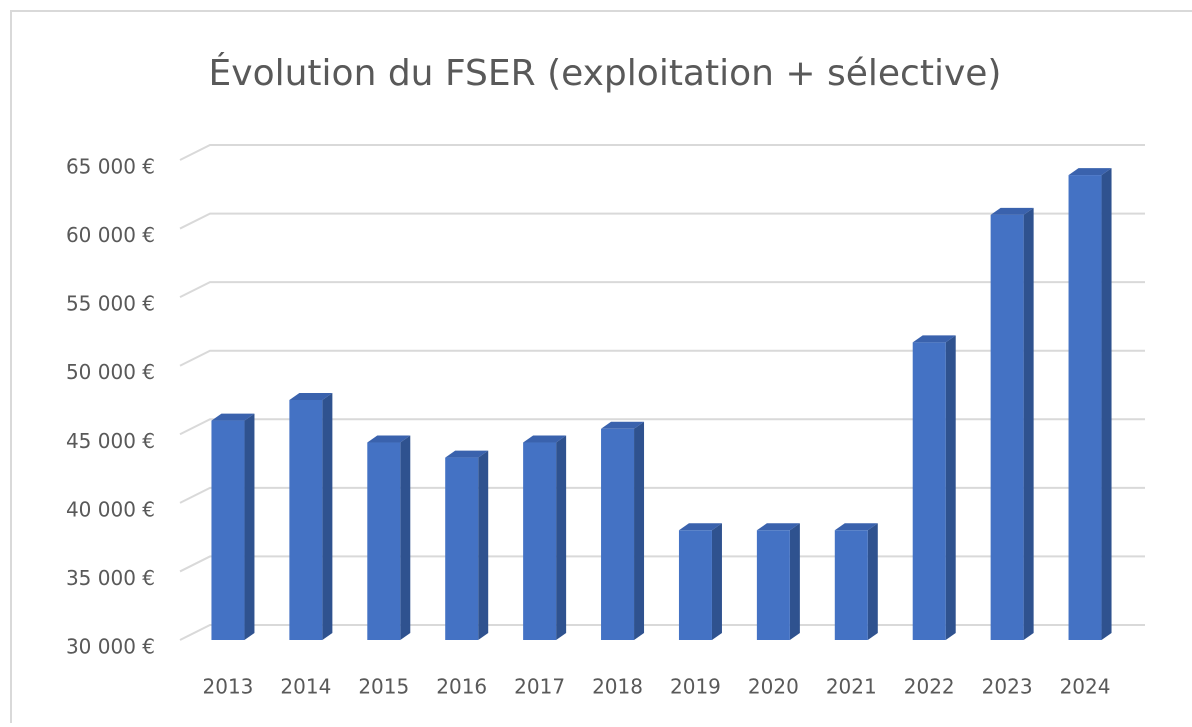  I want to click on y-tick-label: 35 000 €, so click(110, 578).